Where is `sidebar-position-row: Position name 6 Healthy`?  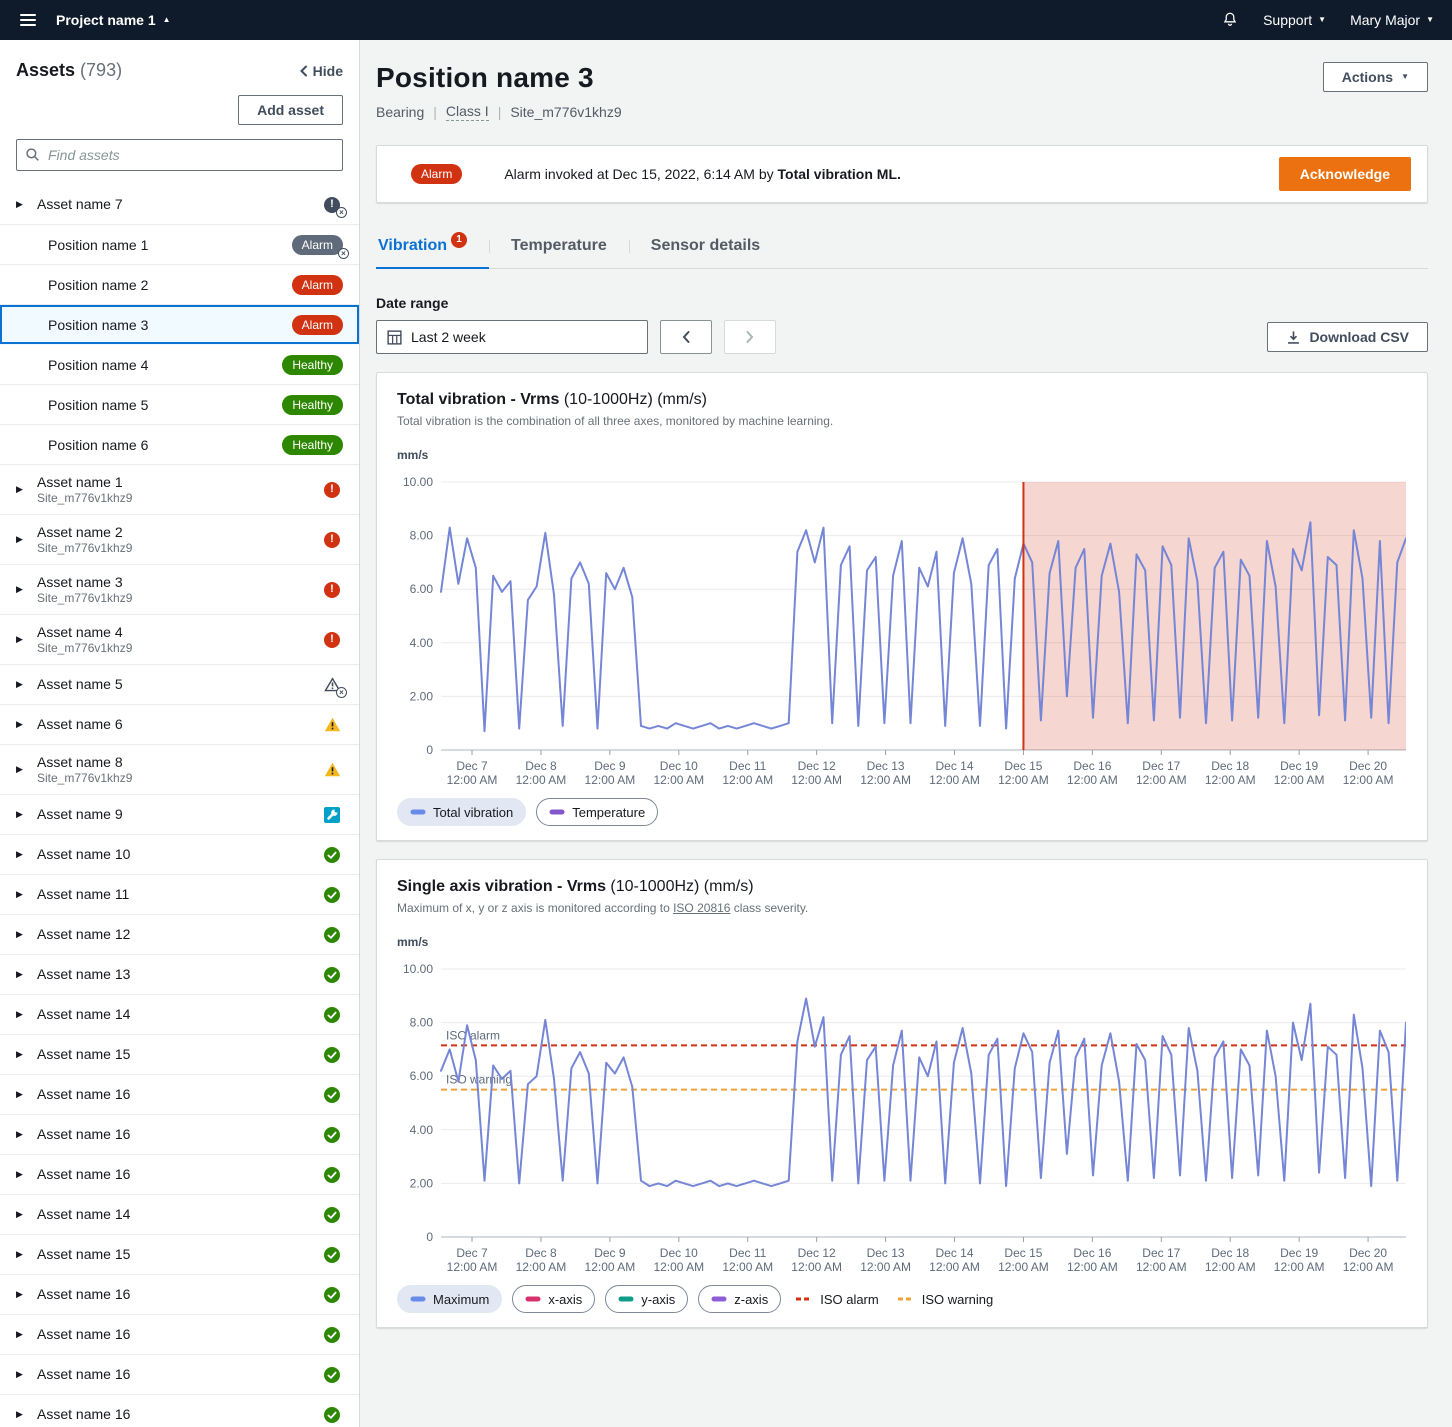 sidebar-position-row: Position name 6 Healthy is located at coordinates (179, 445).